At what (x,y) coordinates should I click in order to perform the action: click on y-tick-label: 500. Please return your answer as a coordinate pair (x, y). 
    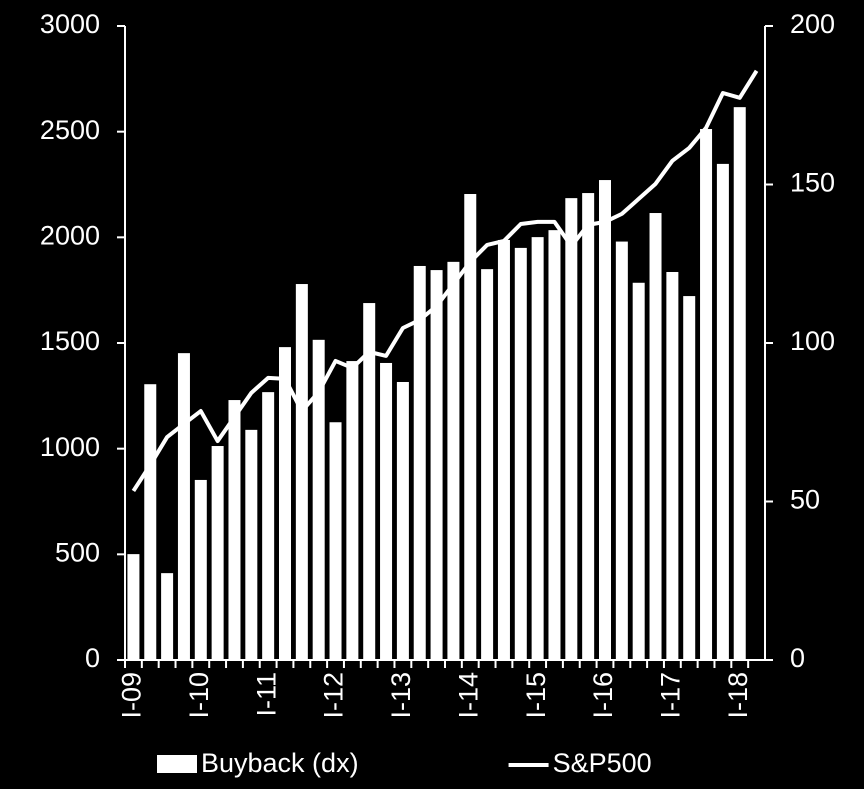
    Looking at the image, I should click on (77, 552).